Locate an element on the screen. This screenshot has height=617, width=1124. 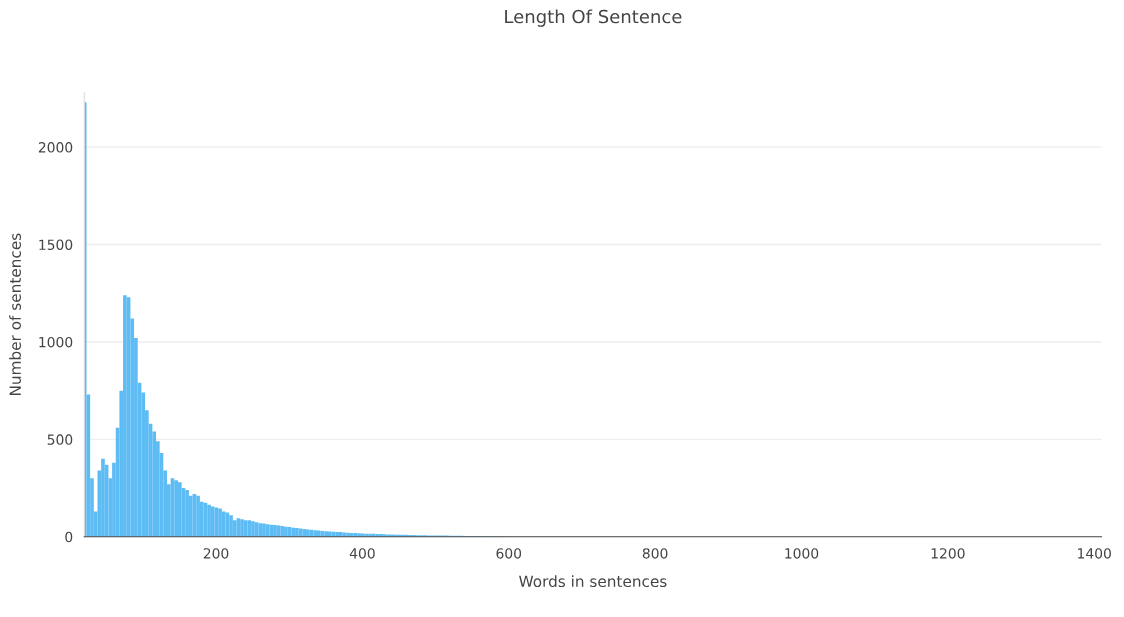
x-tick-label: 1200 is located at coordinates (948, 553).